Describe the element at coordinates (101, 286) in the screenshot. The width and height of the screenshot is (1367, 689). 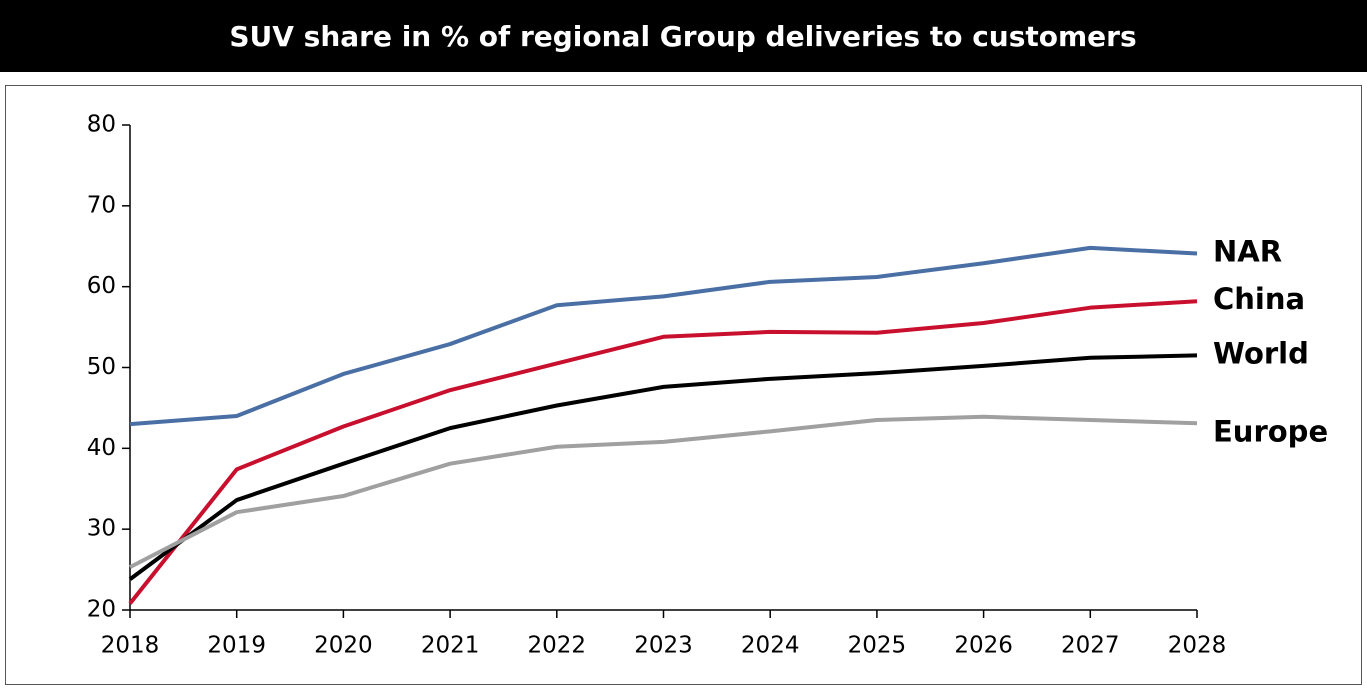
I see `y-tick-label: 60` at that location.